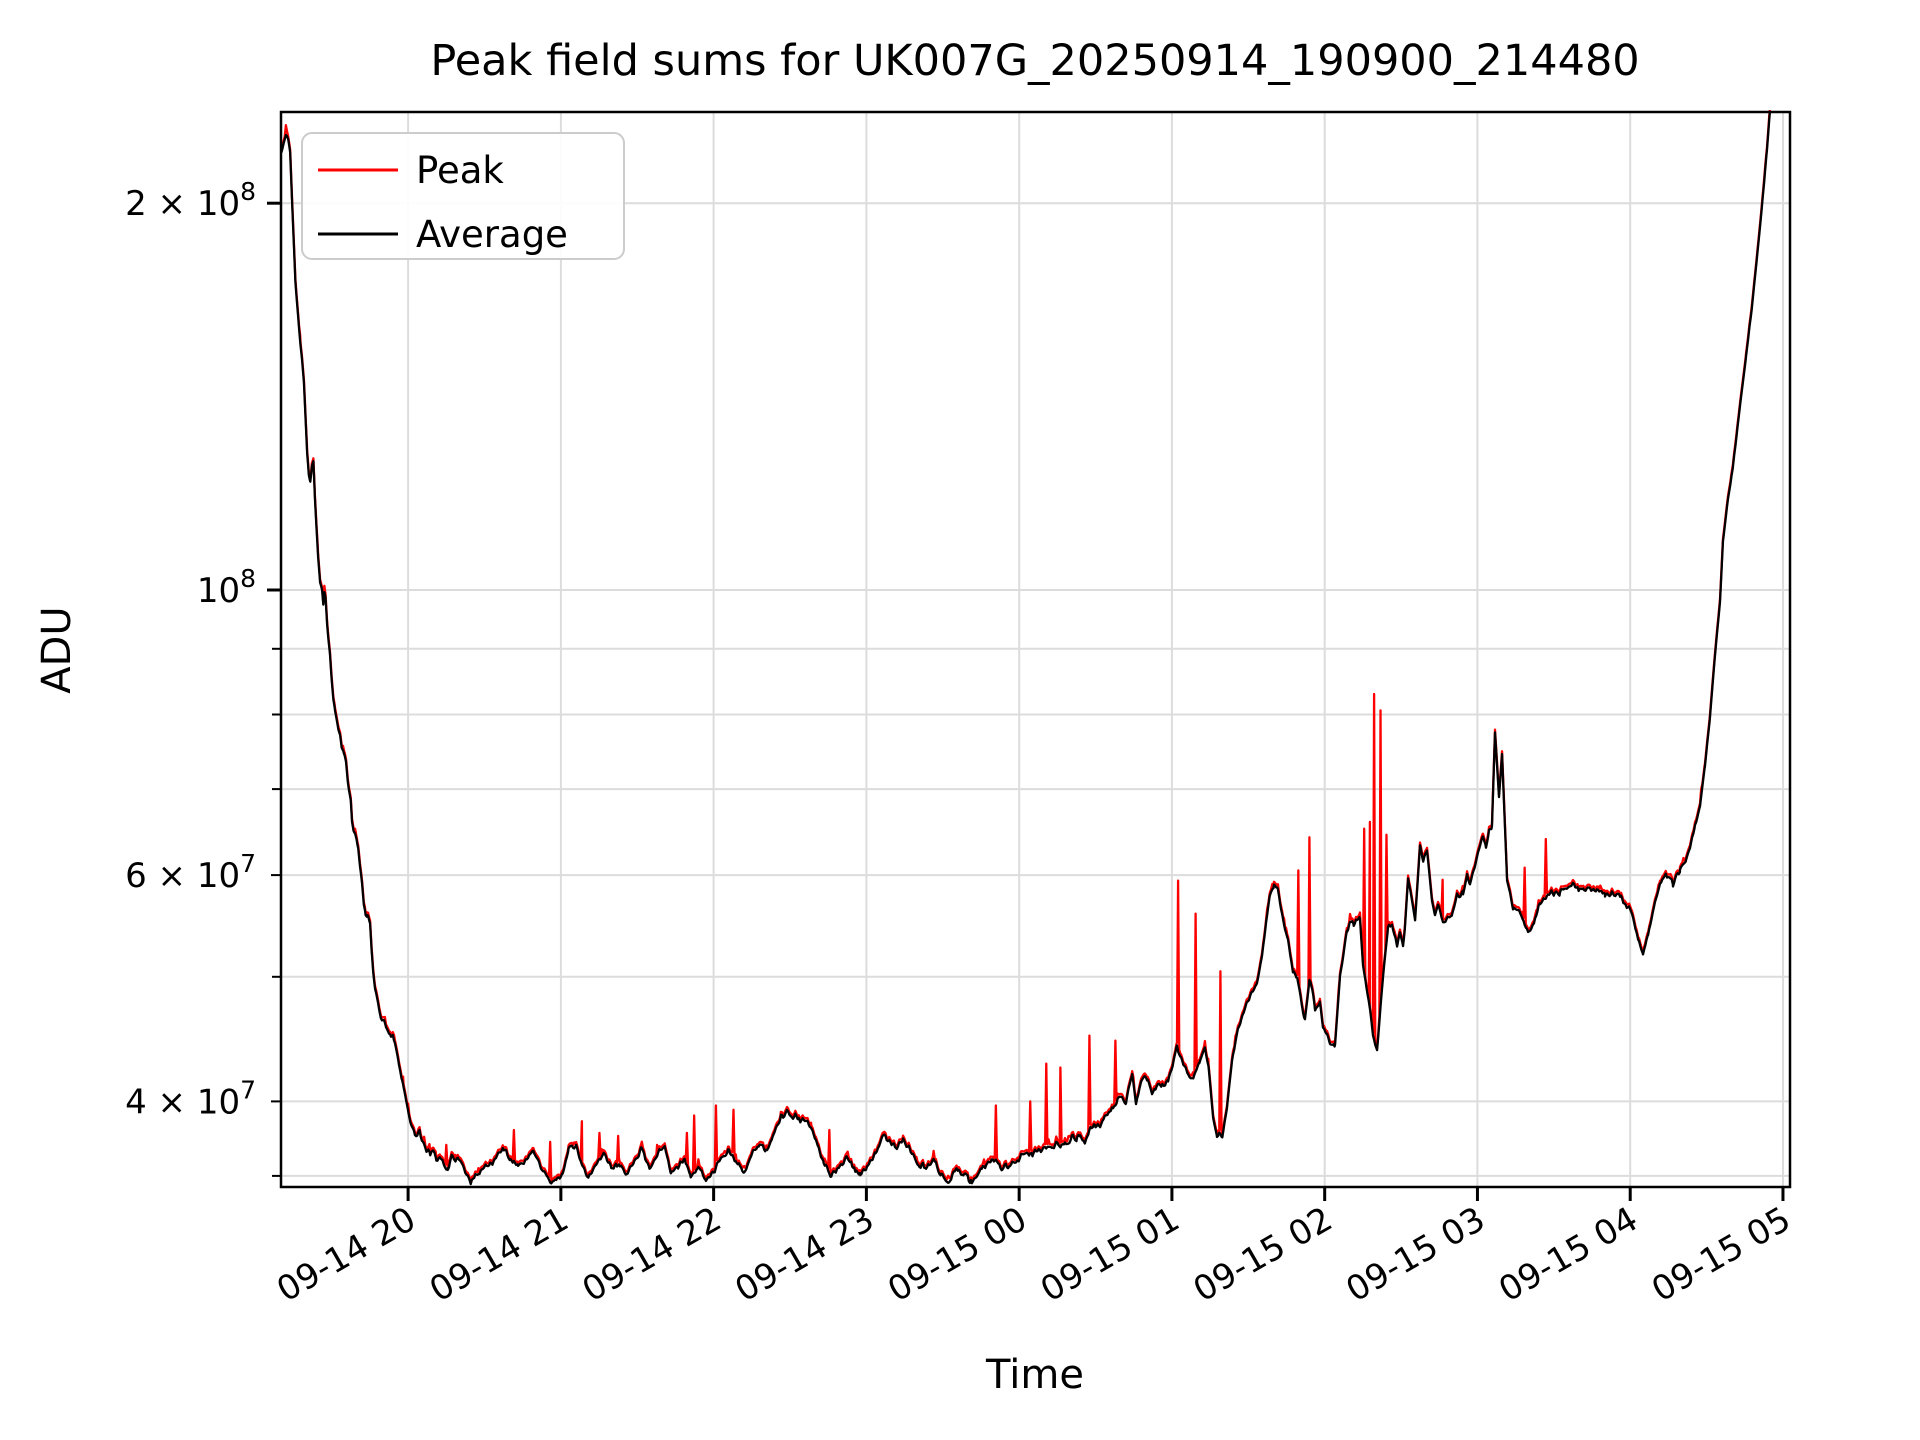 The height and width of the screenshot is (1440, 1920). Describe the element at coordinates (57, 649) in the screenshot. I see `y-axis-label: ADU` at that location.